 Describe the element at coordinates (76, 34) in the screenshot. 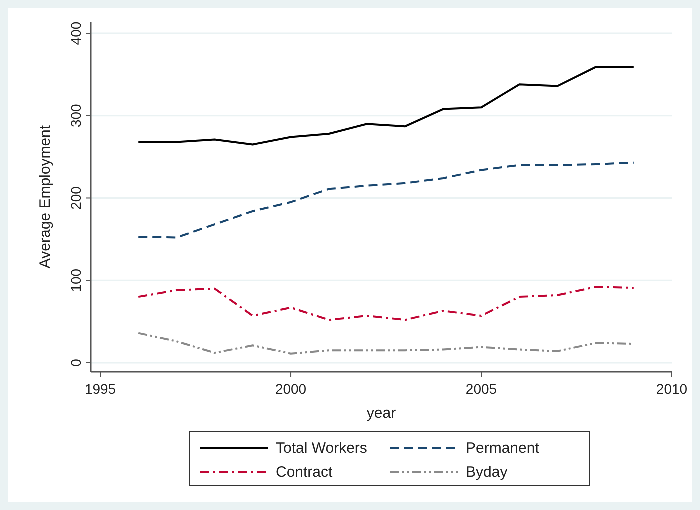

I see `y-tick-label: 400` at that location.